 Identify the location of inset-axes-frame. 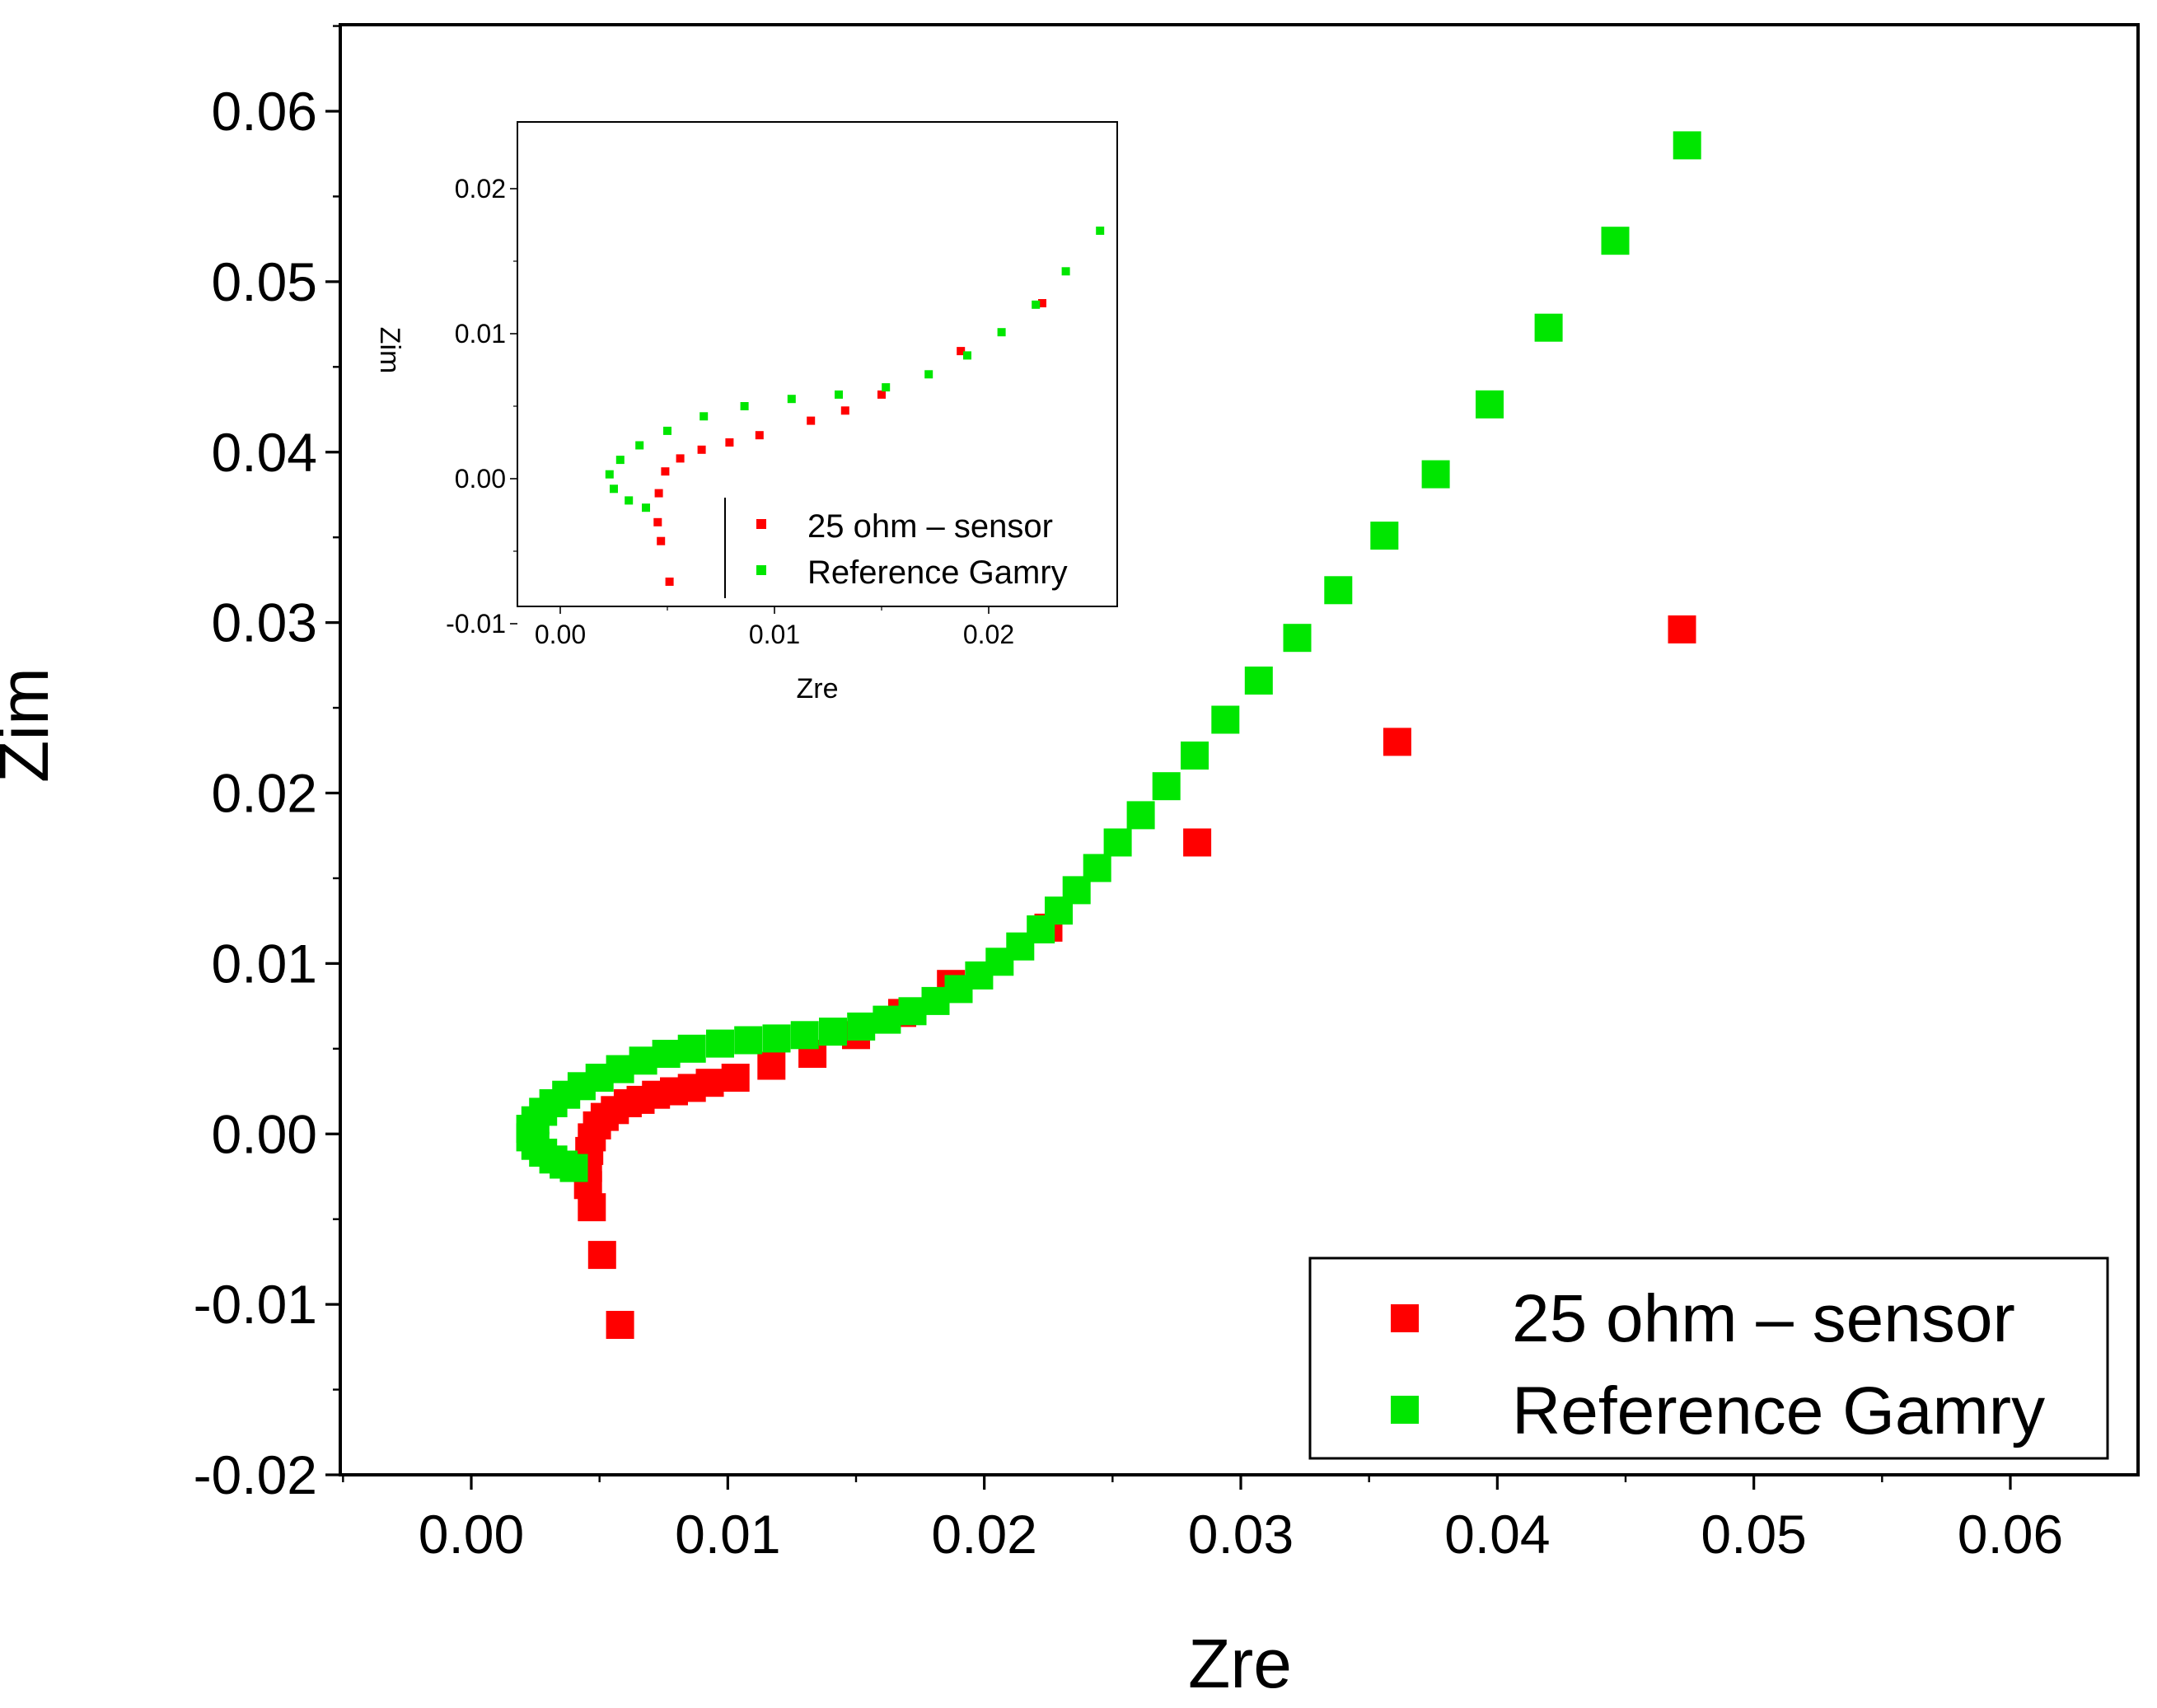
(817, 364).